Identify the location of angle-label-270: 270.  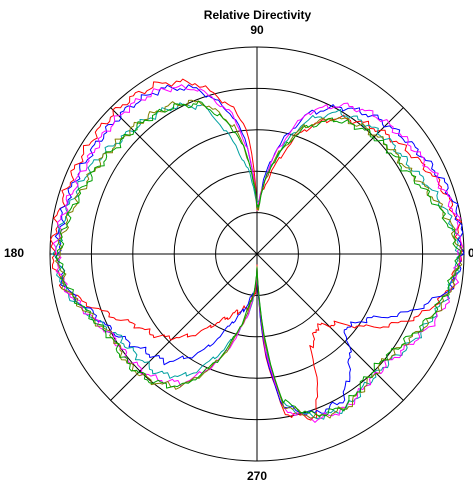
(257, 476).